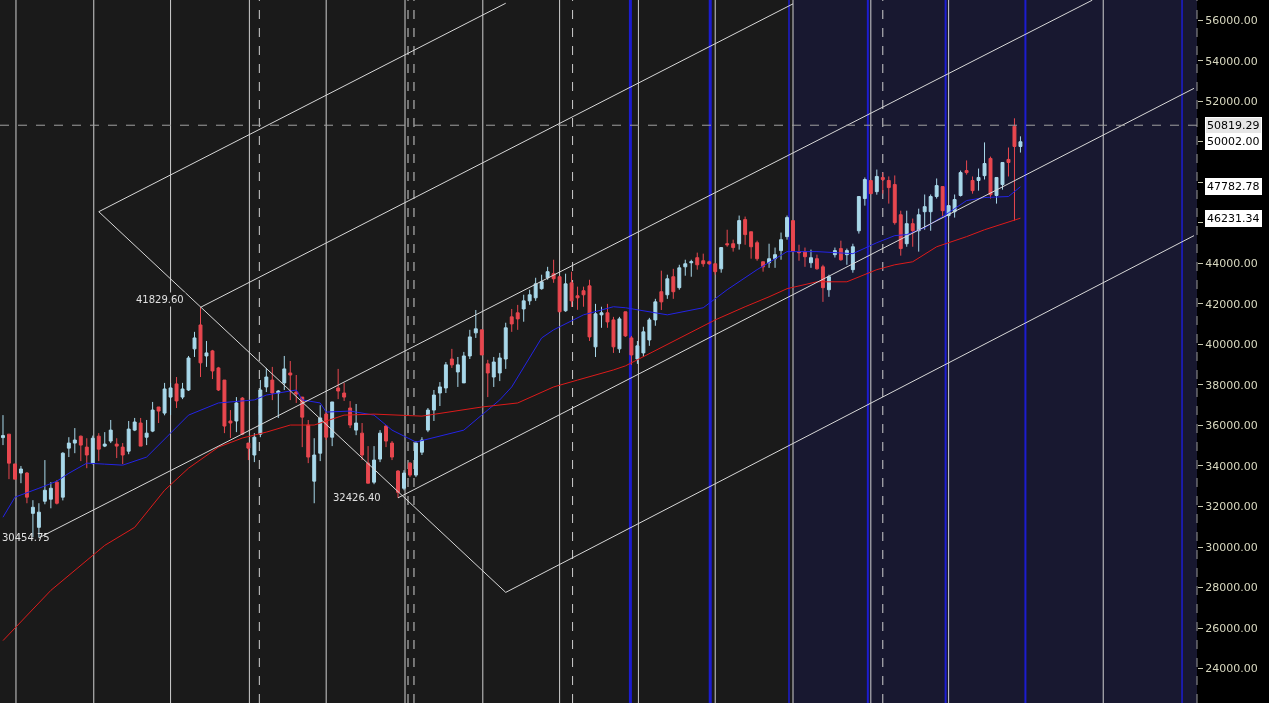  What do you see at coordinates (1231, 102) in the screenshot?
I see `y-tick-label: 52000.00` at bounding box center [1231, 102].